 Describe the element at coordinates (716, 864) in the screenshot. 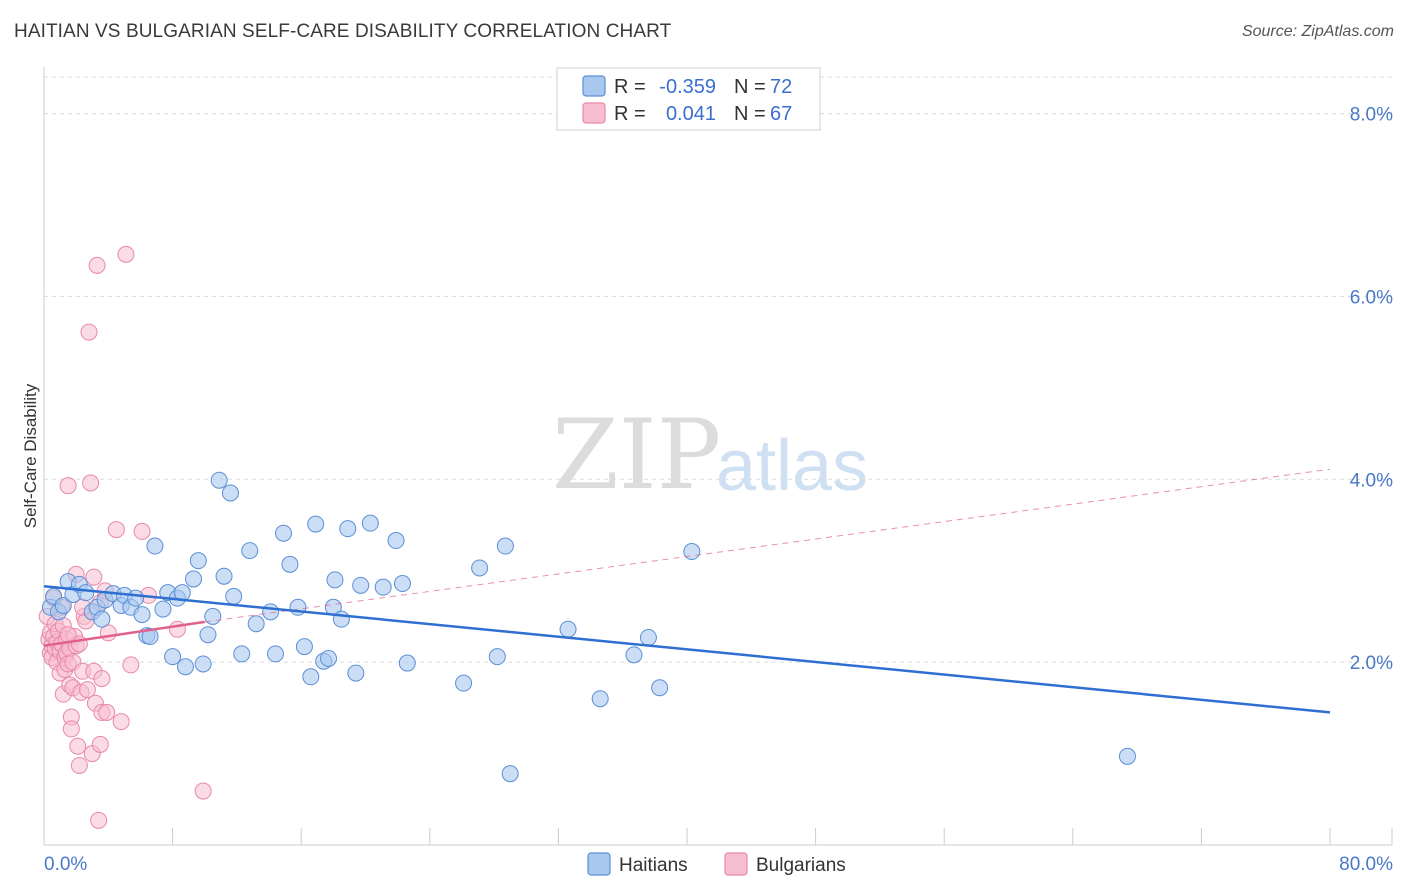

I see `series-legend: Haitians Bulgarians` at that location.